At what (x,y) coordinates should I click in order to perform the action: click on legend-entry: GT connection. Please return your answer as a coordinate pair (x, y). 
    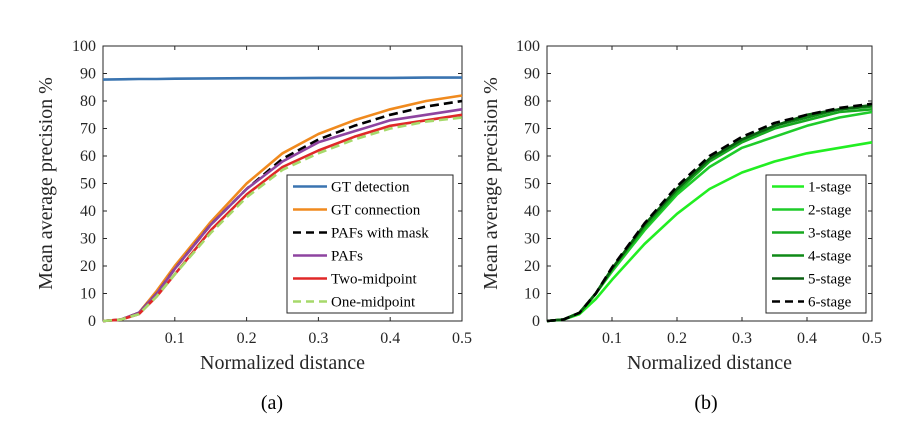
    Looking at the image, I should click on (376, 211).